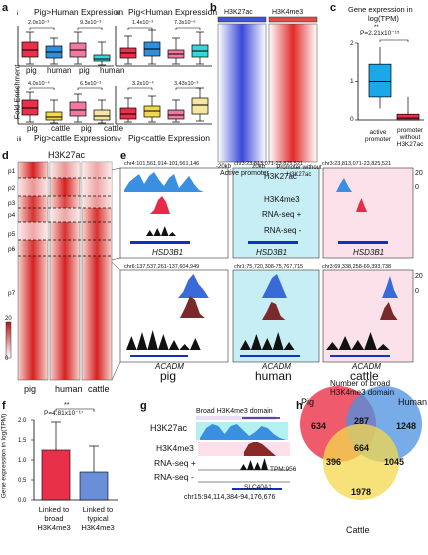  What do you see at coordinates (280, 176) in the screenshot?
I see `e-track-h3k27ac: H3K27ac` at bounding box center [280, 176].